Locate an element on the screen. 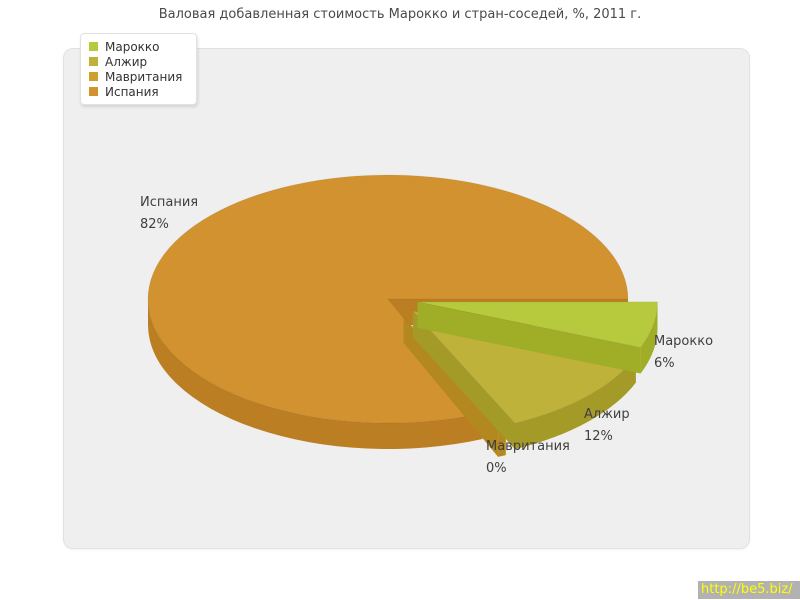  slice-label: Алжир 12% is located at coordinates (607, 426).